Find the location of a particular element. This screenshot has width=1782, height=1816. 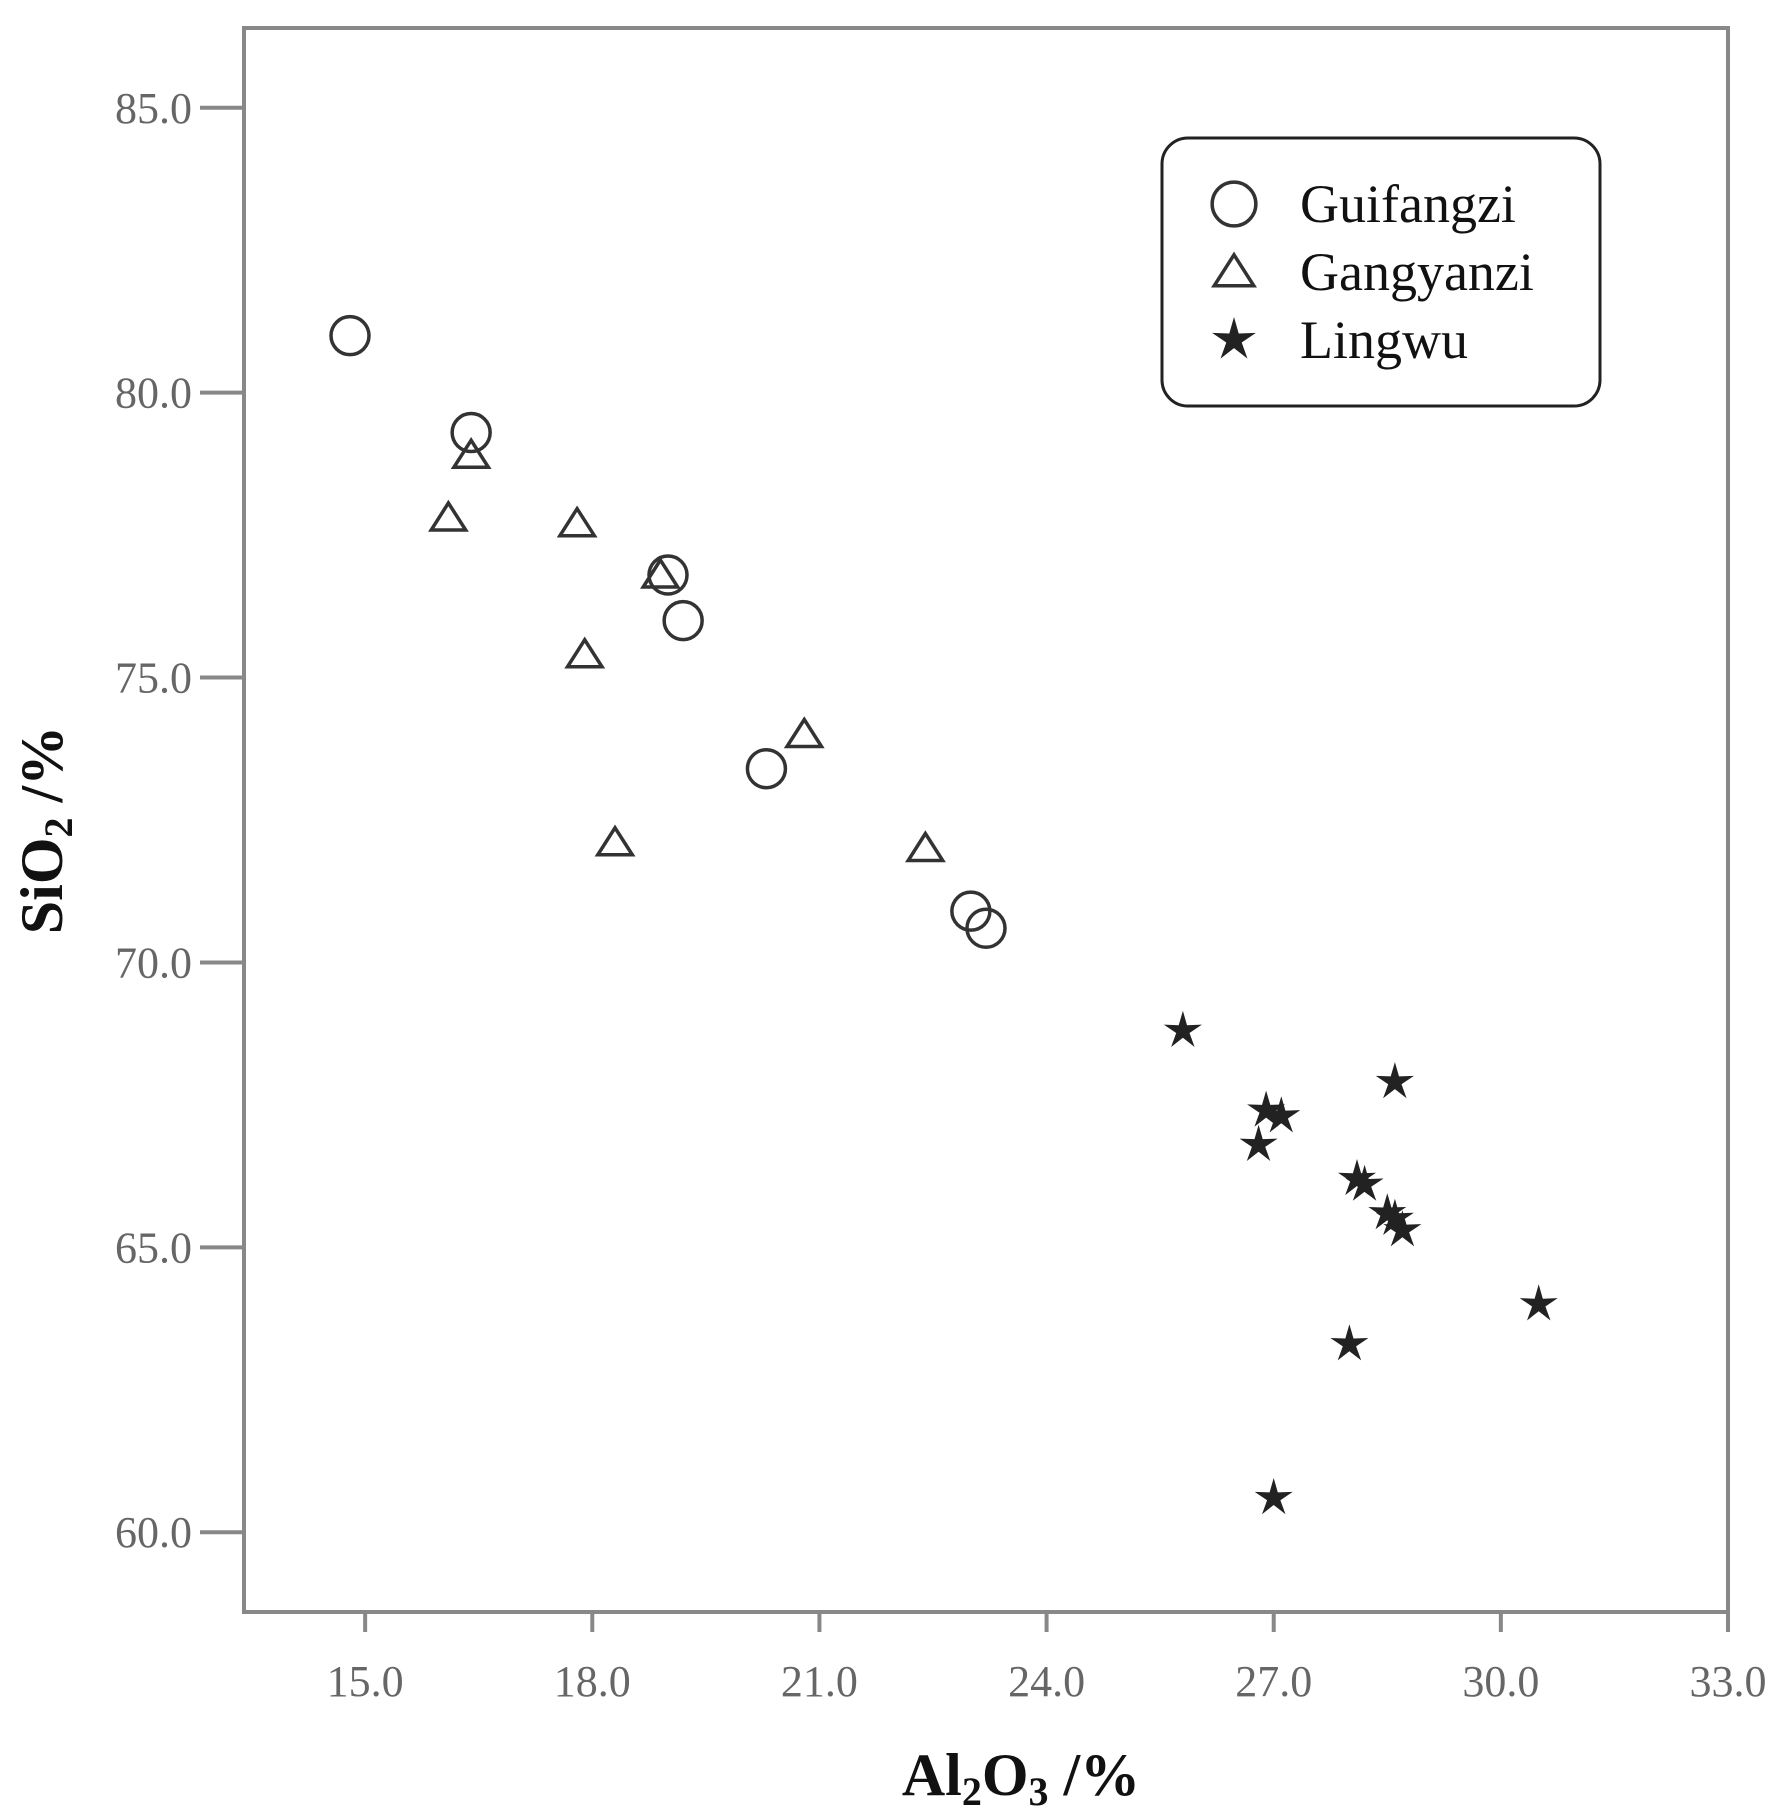

x-tick-label: 27.0 is located at coordinates (1273, 1681).